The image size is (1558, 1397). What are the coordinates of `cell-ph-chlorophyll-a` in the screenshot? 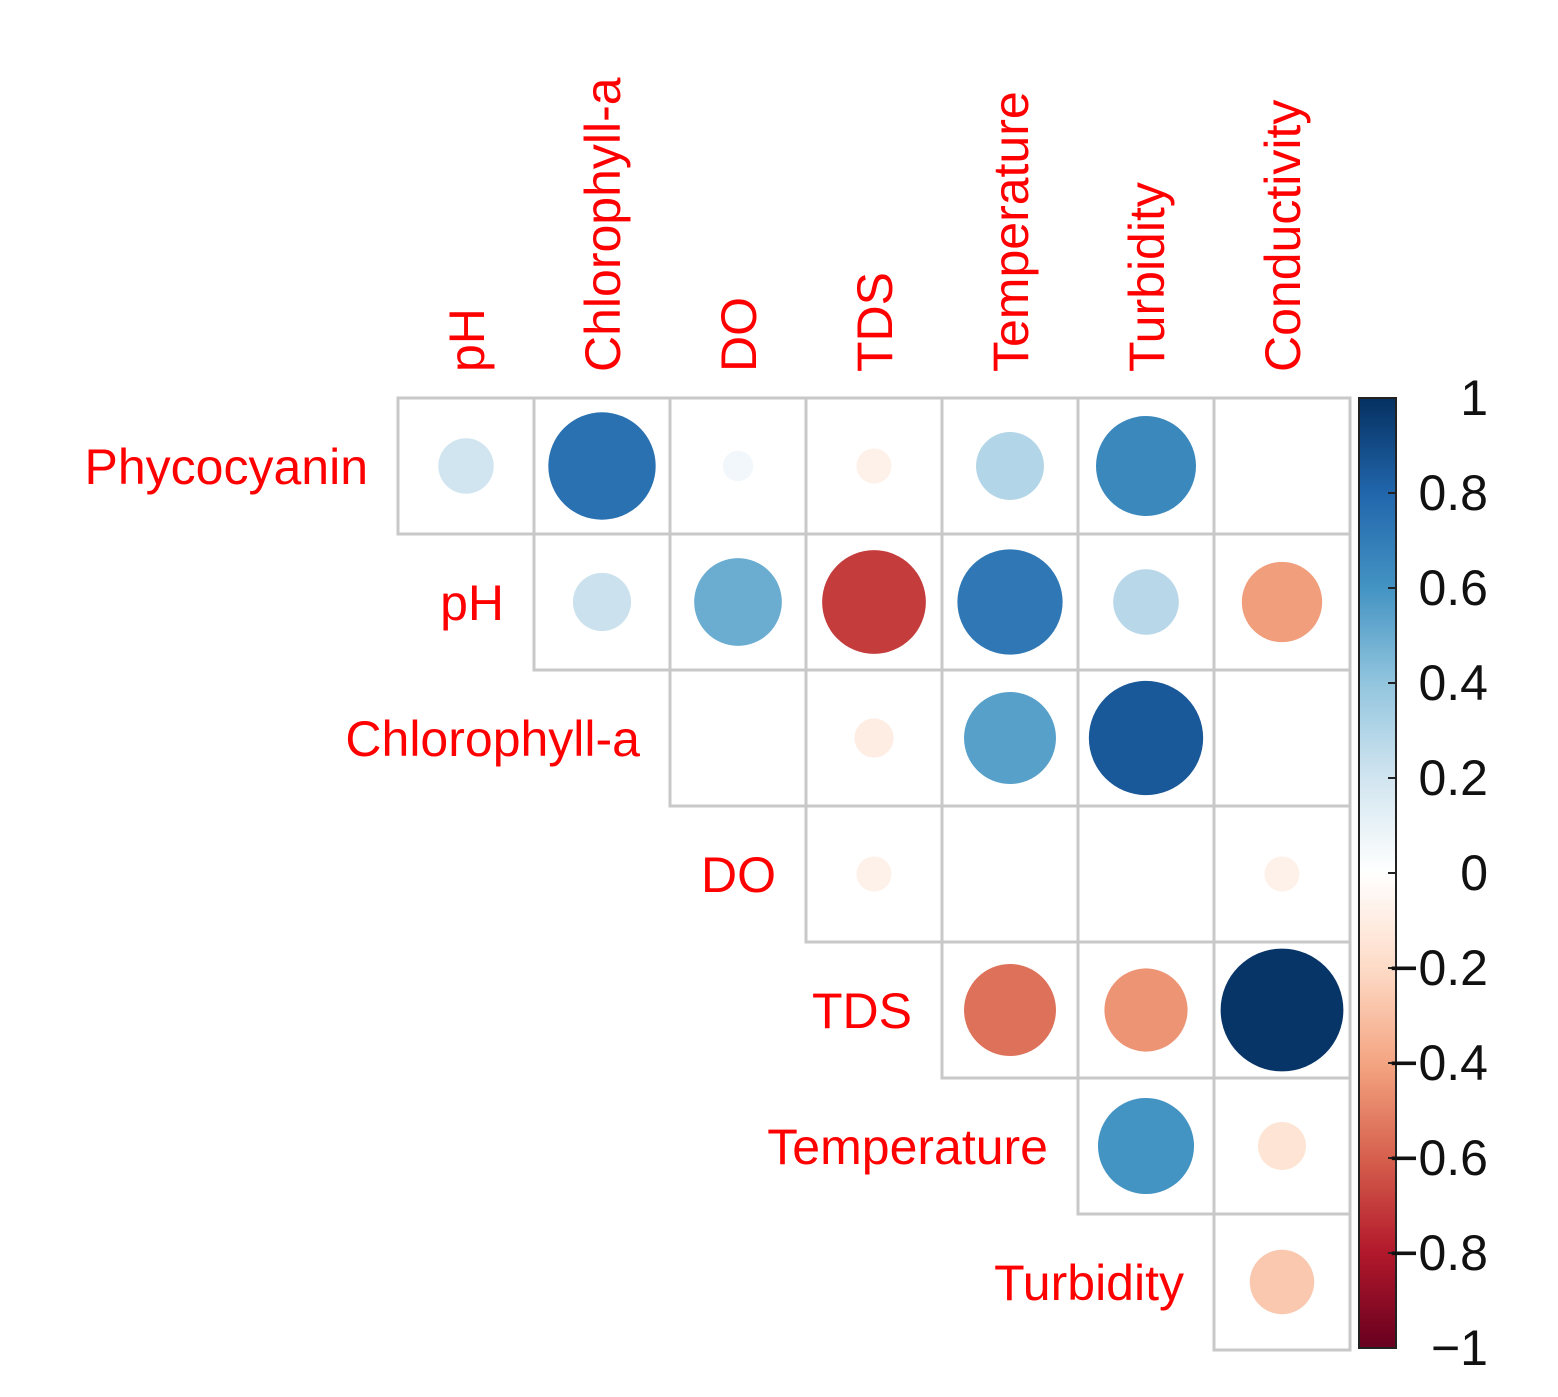 It's located at (602, 602).